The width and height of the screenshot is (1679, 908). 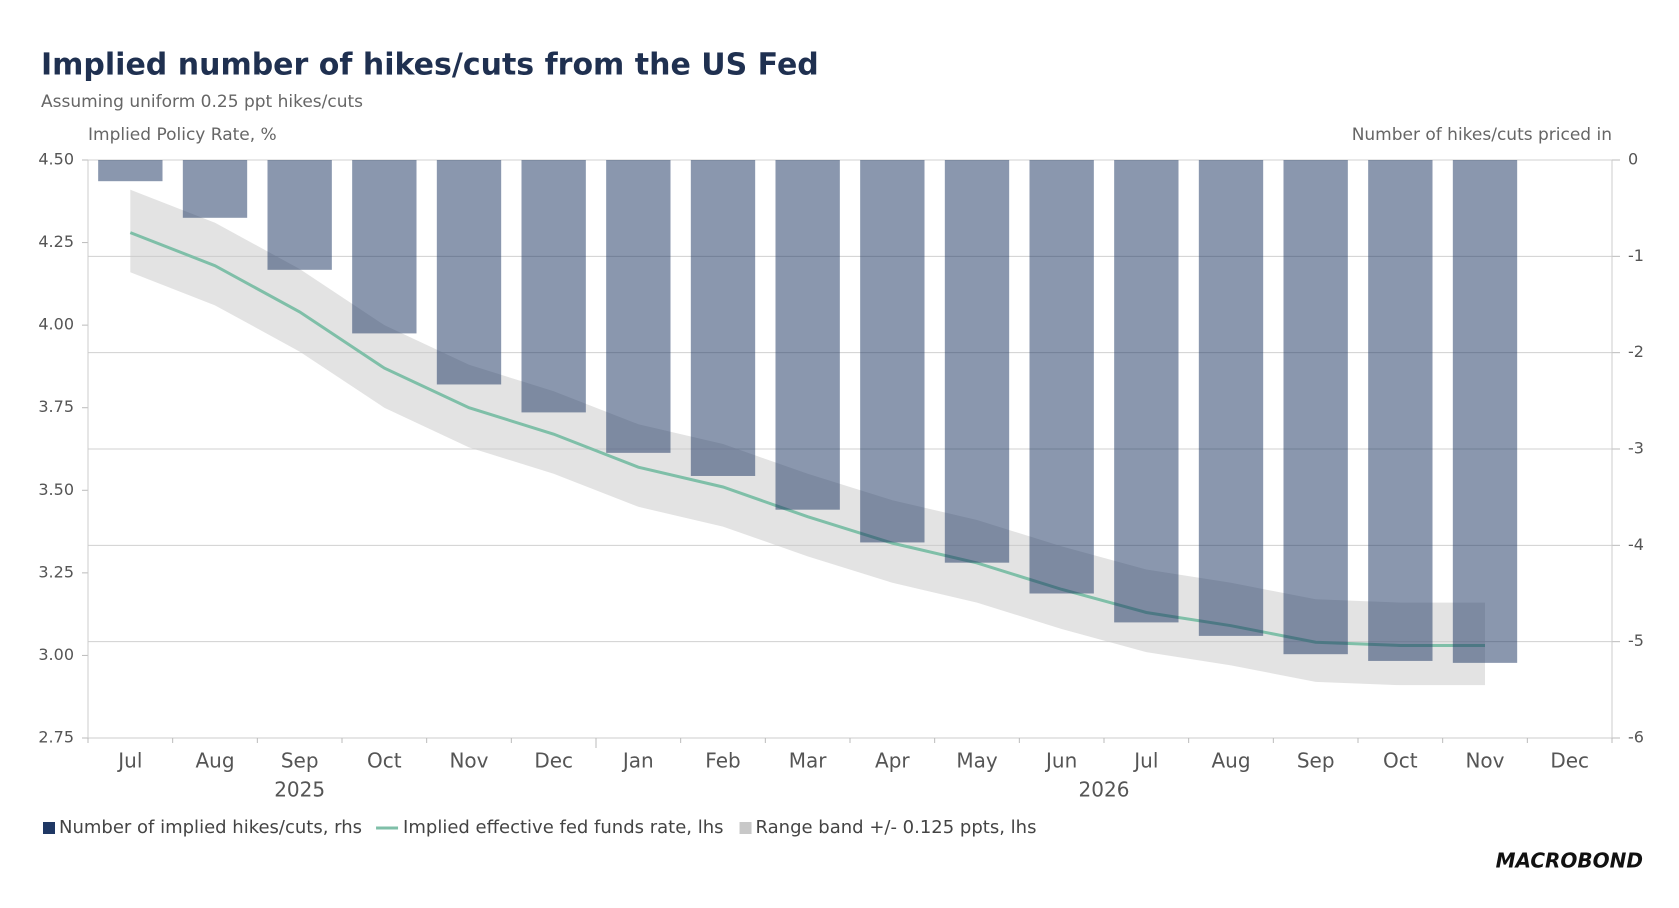 What do you see at coordinates (892, 761) in the screenshot?
I see `x-tick-label: Apr` at bounding box center [892, 761].